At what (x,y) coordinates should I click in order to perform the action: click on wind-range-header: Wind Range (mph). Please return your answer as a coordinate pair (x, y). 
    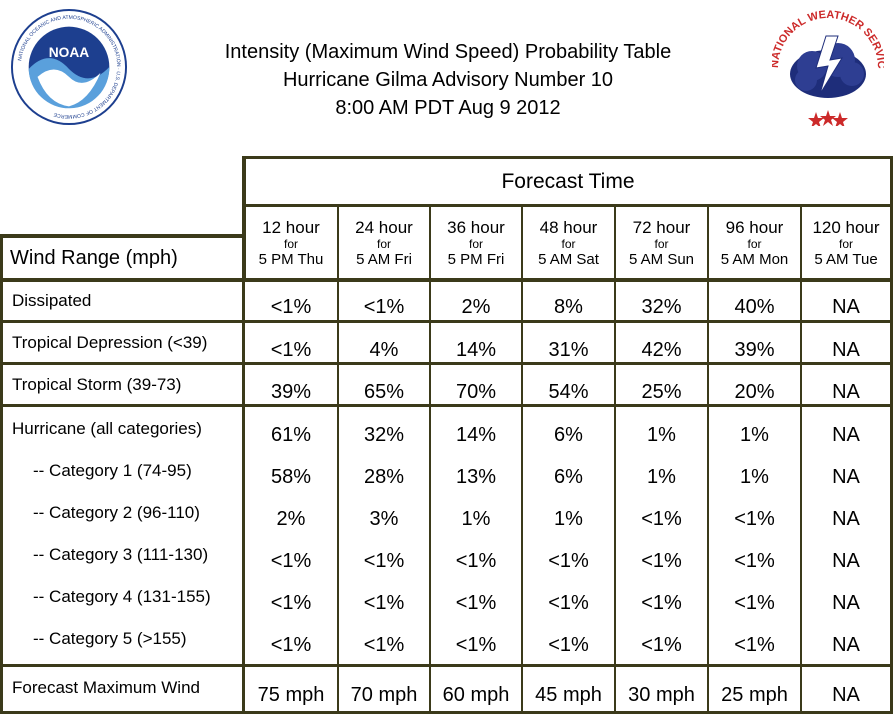
    Looking at the image, I should click on (94, 258).